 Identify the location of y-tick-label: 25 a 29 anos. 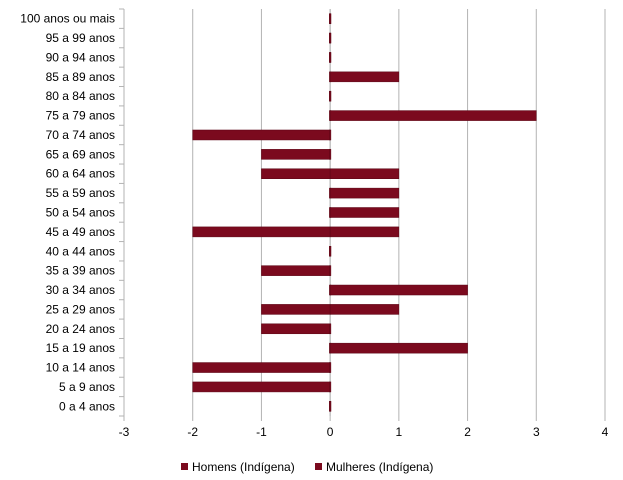
(80, 309).